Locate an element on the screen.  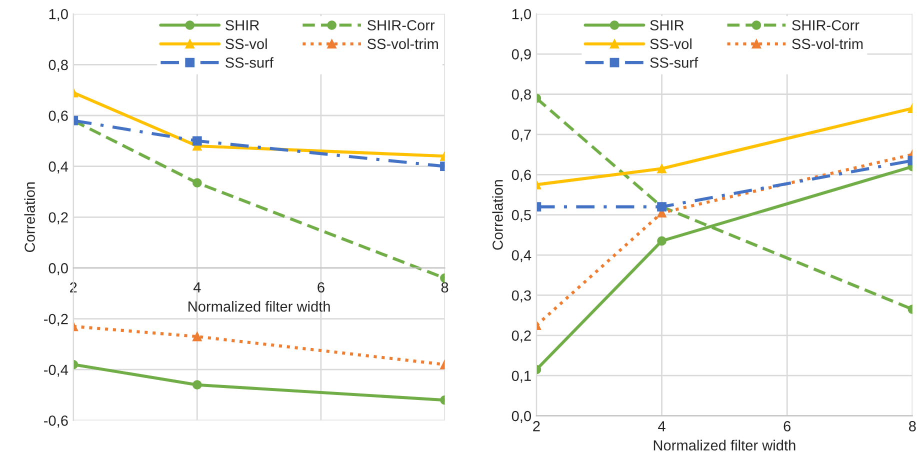
y-tick-label: 0,5 is located at coordinates (521, 216).